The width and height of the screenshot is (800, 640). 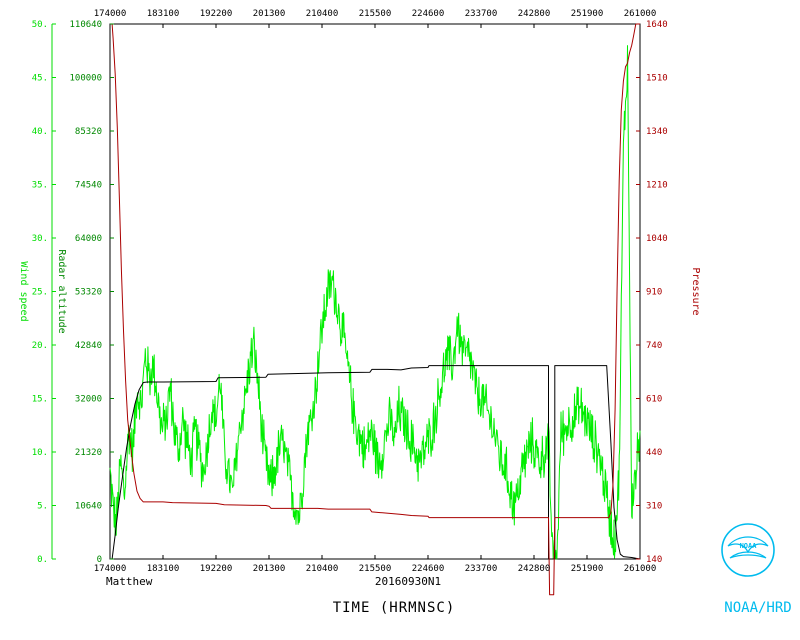 I want to click on pressure-tick-label: 440, so click(x=654, y=453).